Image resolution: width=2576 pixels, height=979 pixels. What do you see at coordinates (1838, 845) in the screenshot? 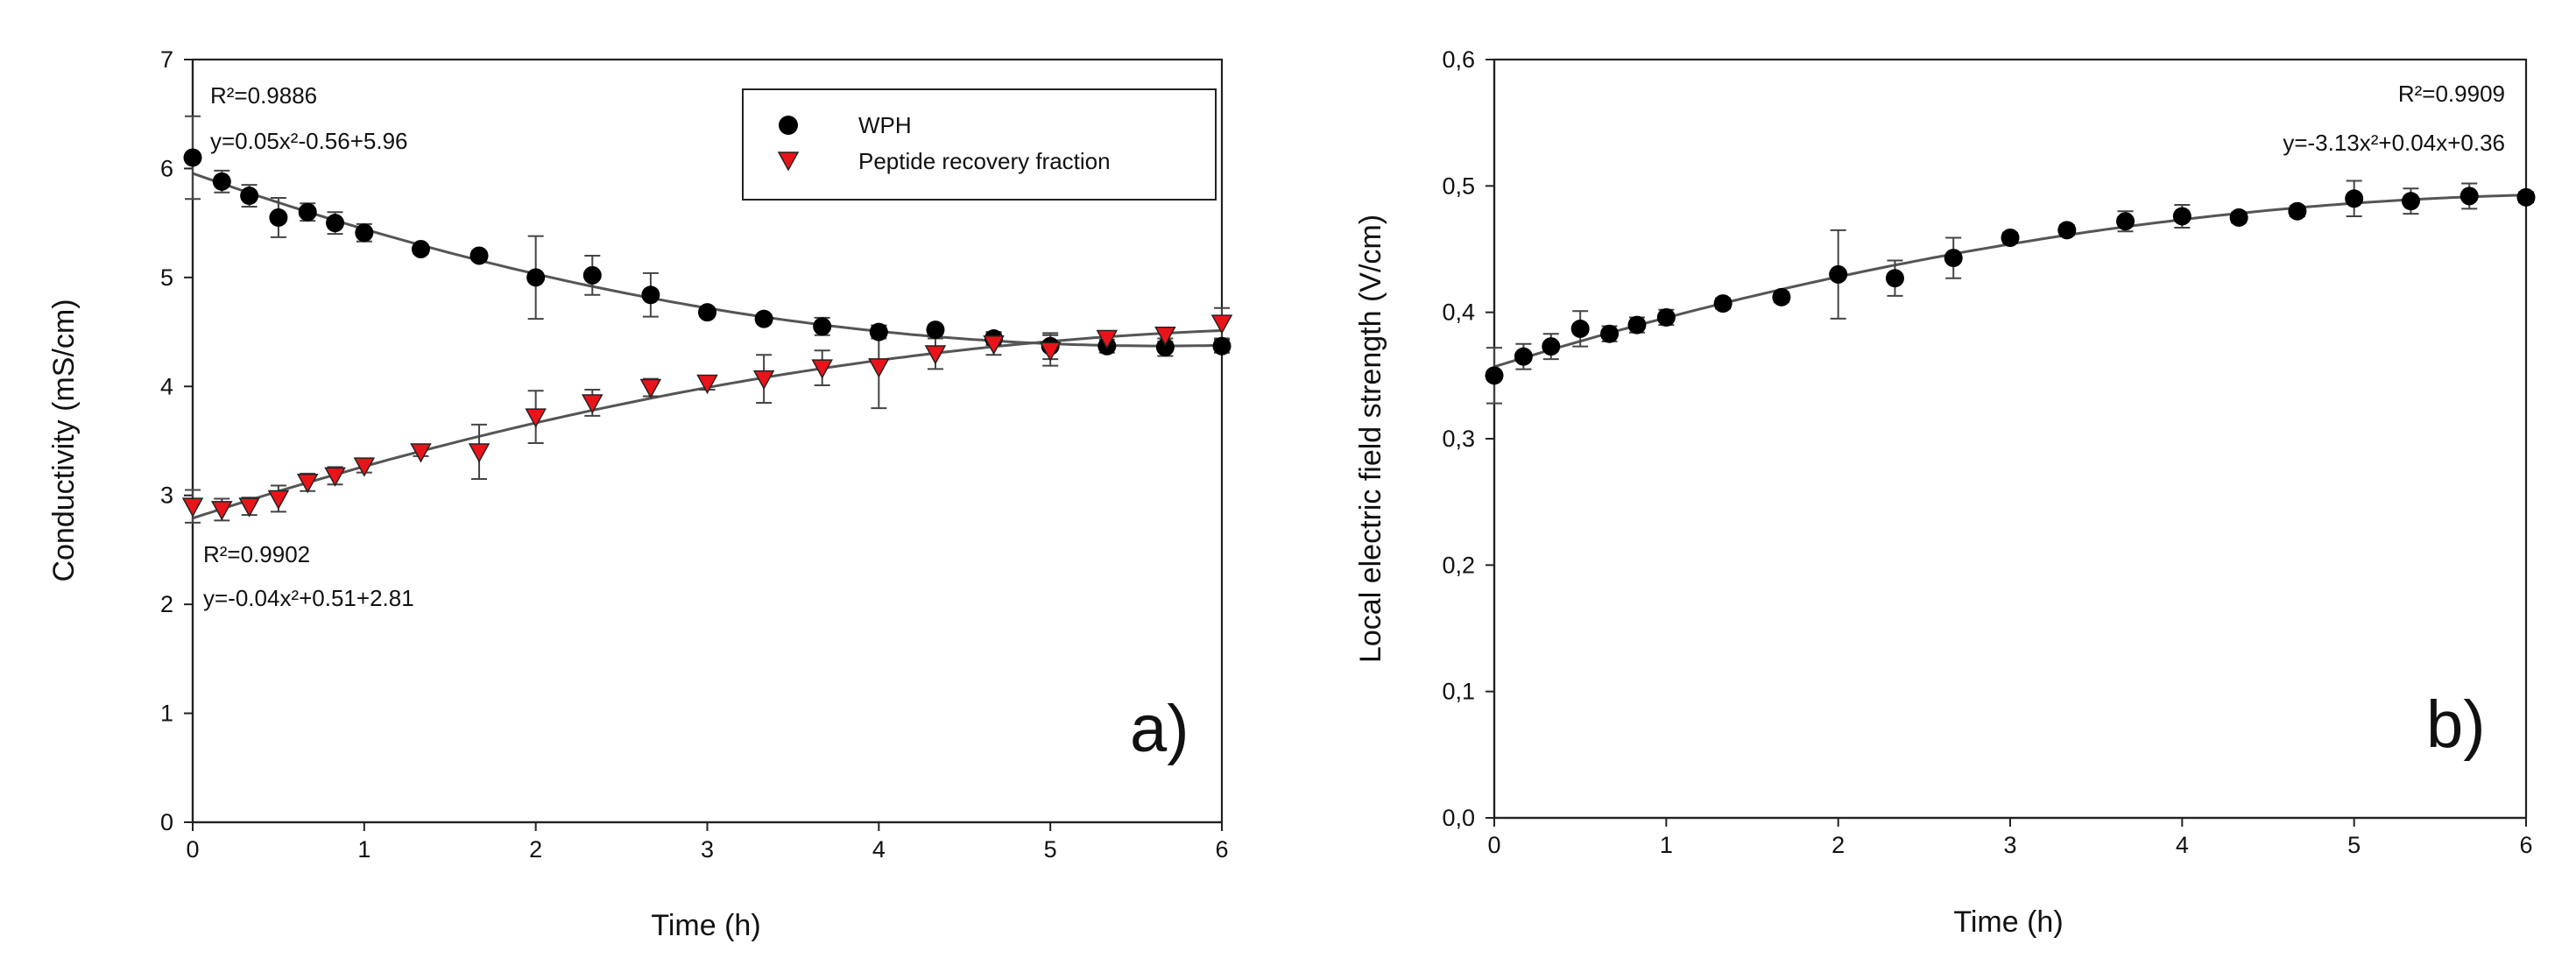
I see `x-tick-label-b-2: 2` at bounding box center [1838, 845].